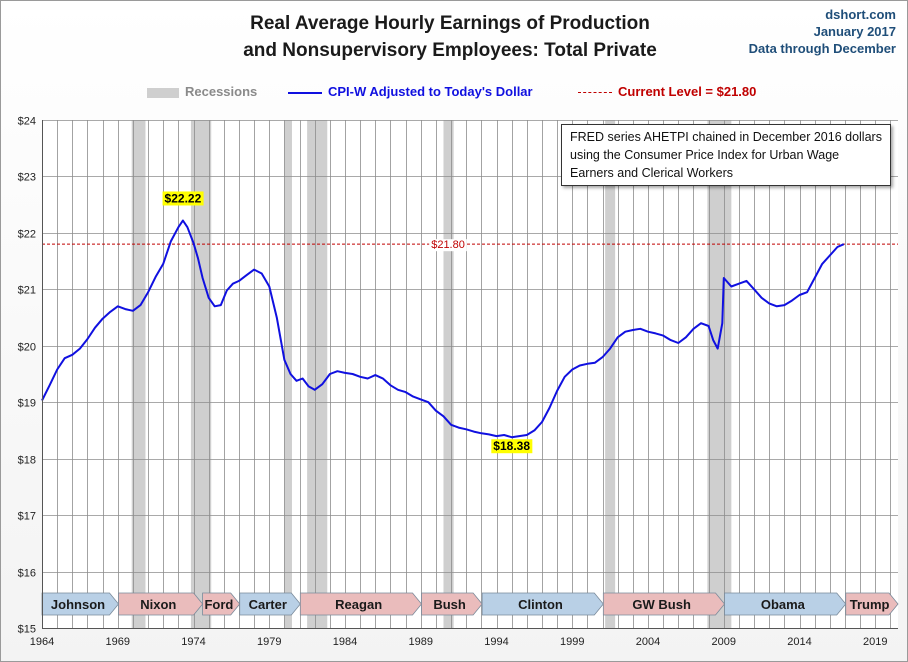 This screenshot has height=662, width=908. I want to click on president-label: Bush, so click(449, 604).